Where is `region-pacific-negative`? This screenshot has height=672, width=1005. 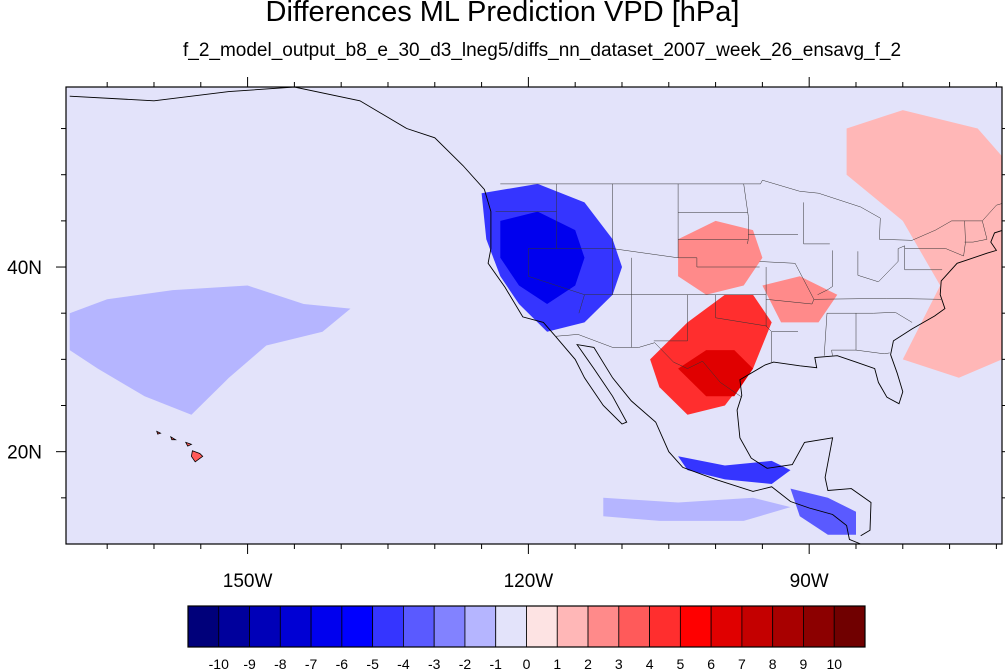 region-pacific-negative is located at coordinates (210, 350).